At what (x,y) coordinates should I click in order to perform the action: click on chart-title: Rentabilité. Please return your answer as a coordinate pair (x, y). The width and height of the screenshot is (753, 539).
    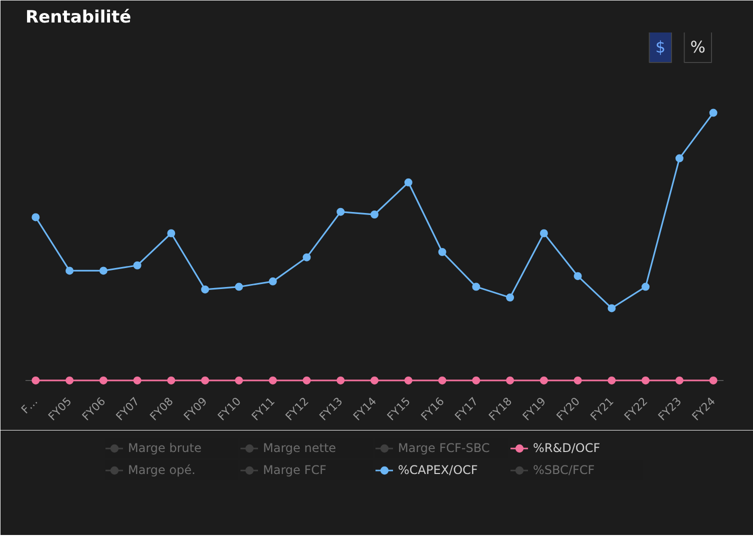
    Looking at the image, I should click on (79, 18).